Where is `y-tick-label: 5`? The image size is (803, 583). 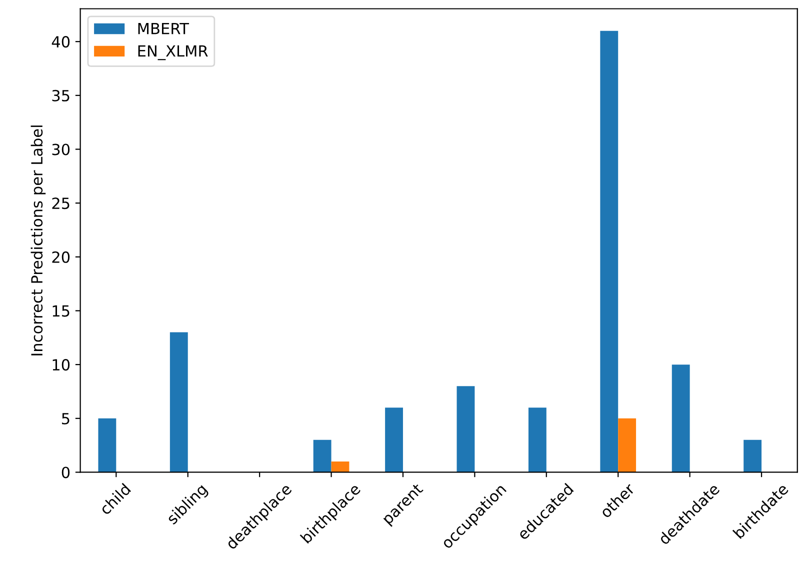 y-tick-label: 5 is located at coordinates (66, 418).